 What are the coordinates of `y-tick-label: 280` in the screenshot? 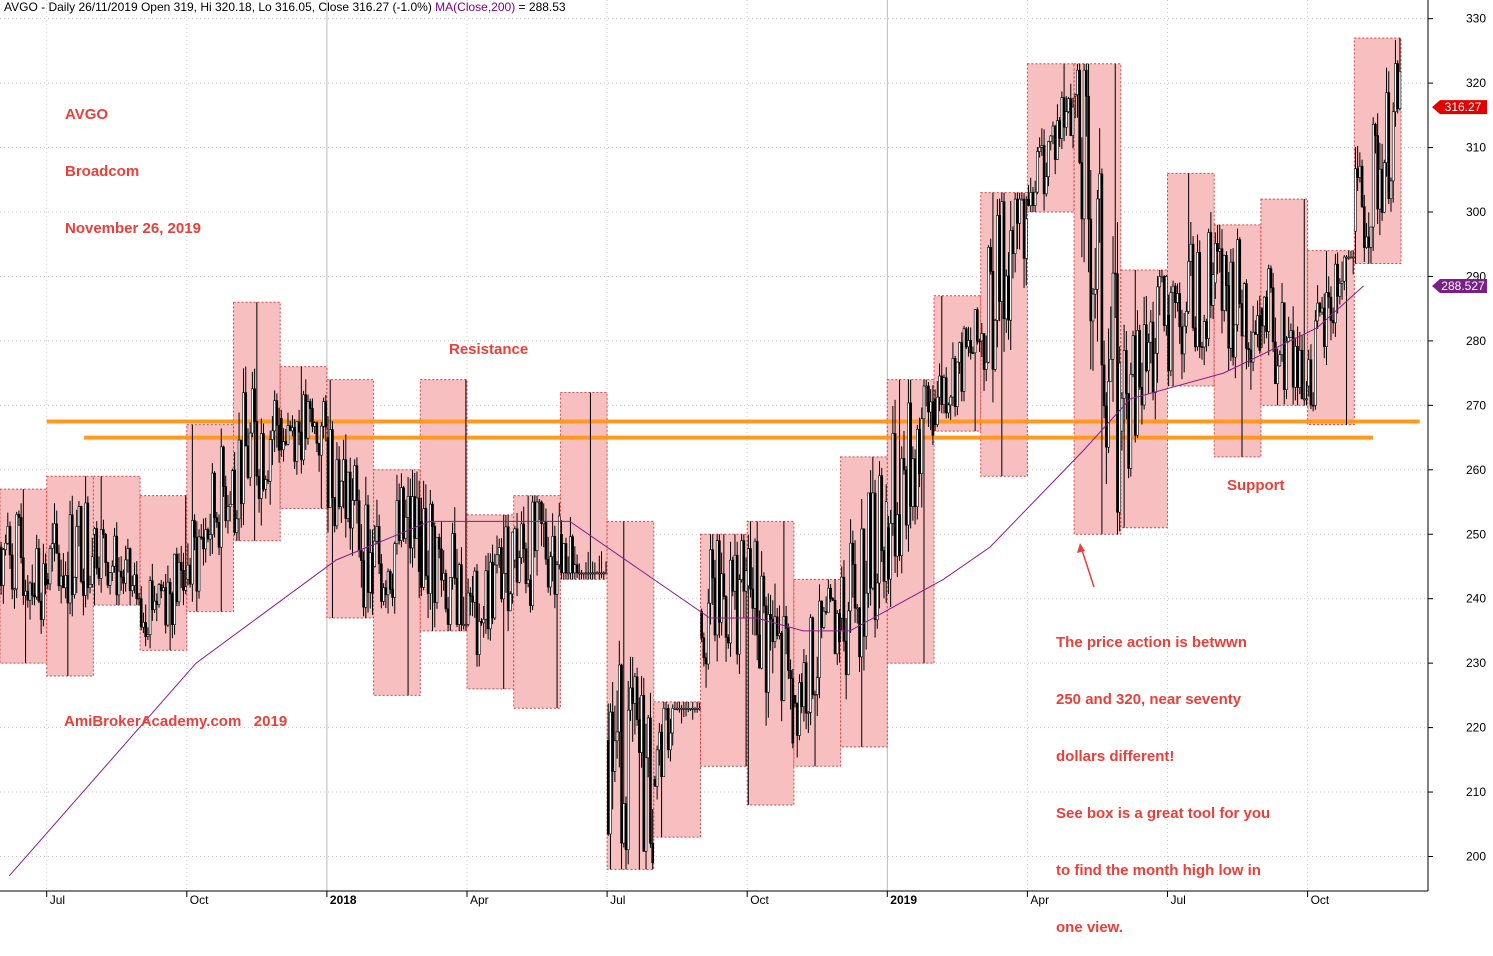 It's located at (1476, 341).